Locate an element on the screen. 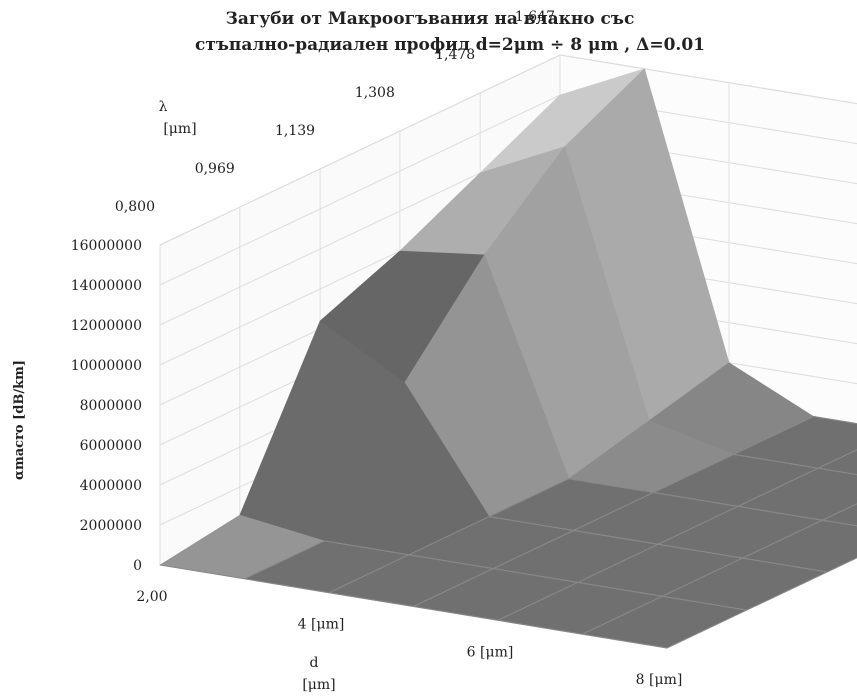  lambda-axis-label-line1: λ is located at coordinates (163, 107).